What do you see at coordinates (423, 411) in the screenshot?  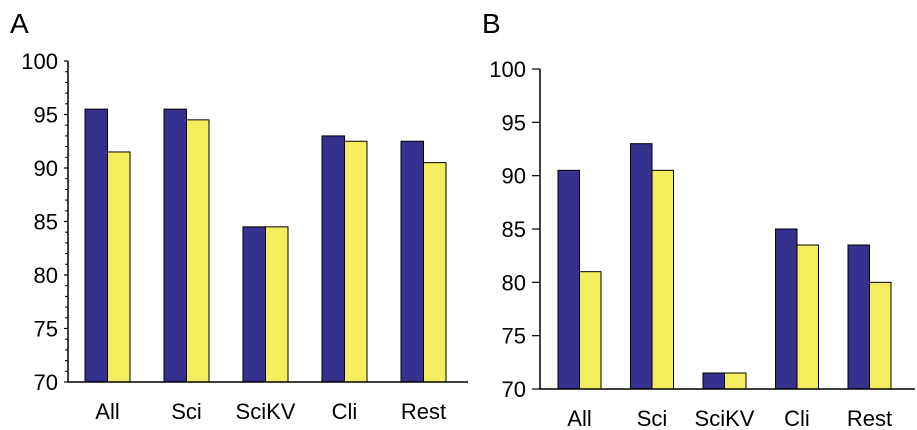 I see `panel-a-x-tick-label-rest: Rest` at bounding box center [423, 411].